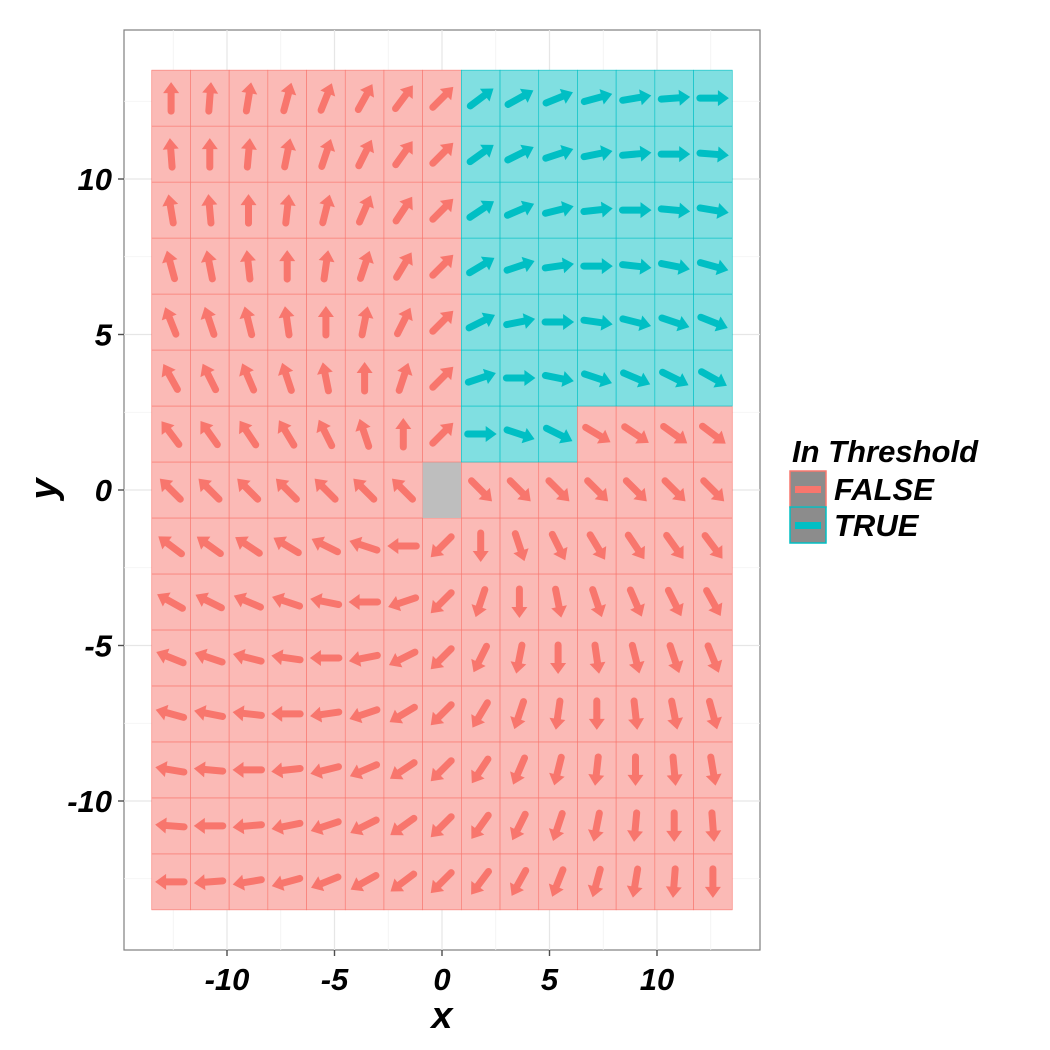 The width and height of the screenshot is (1050, 1050). Describe the element at coordinates (104, 335) in the screenshot. I see `y-tick-label: 5` at that location.